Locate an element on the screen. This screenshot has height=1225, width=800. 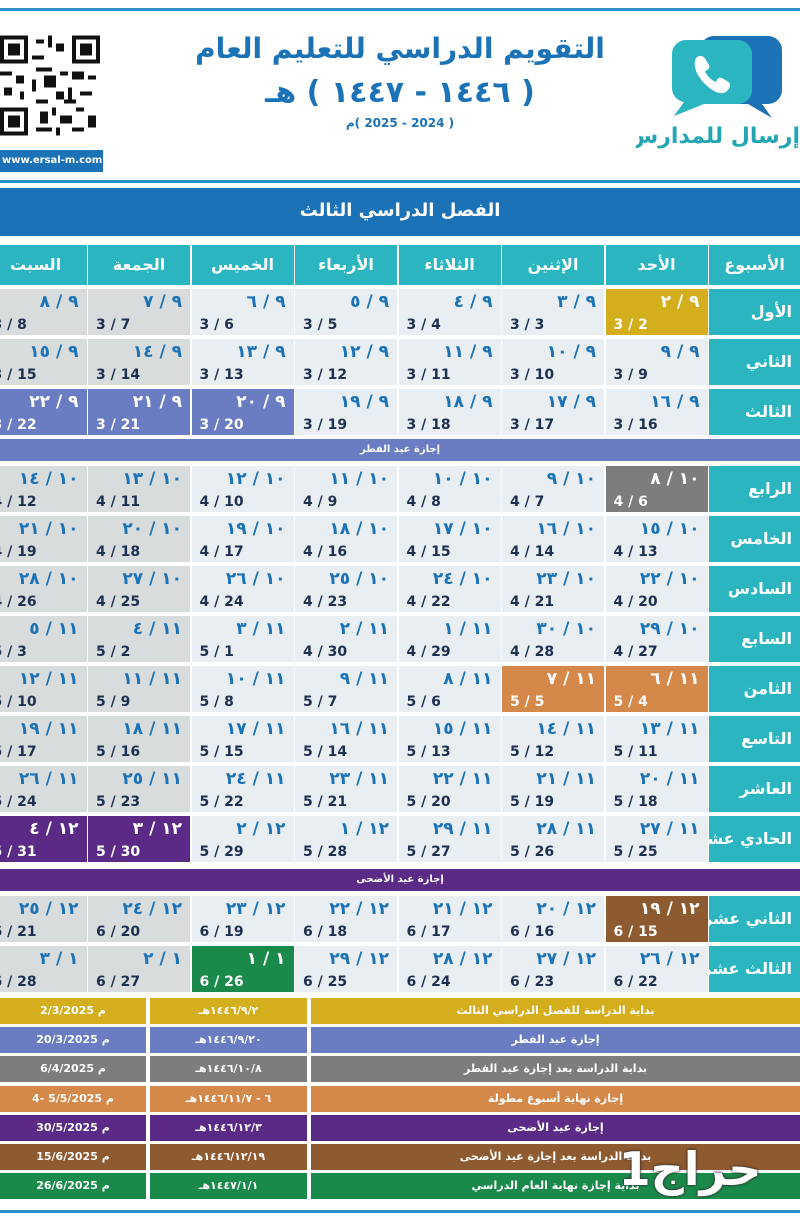
gregorian-date: 3 / 16 is located at coordinates (635, 425).